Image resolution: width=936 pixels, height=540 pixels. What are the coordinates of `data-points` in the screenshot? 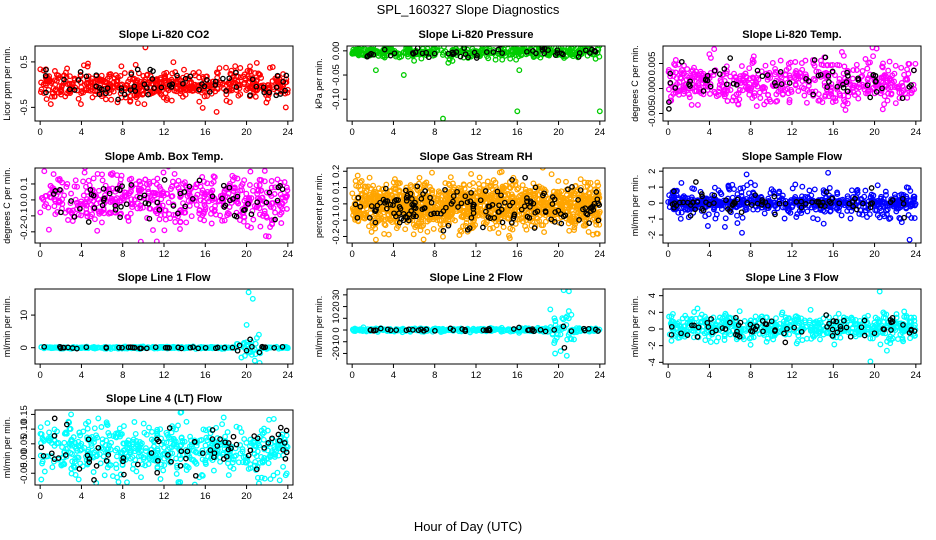 It's located at (476, 205).